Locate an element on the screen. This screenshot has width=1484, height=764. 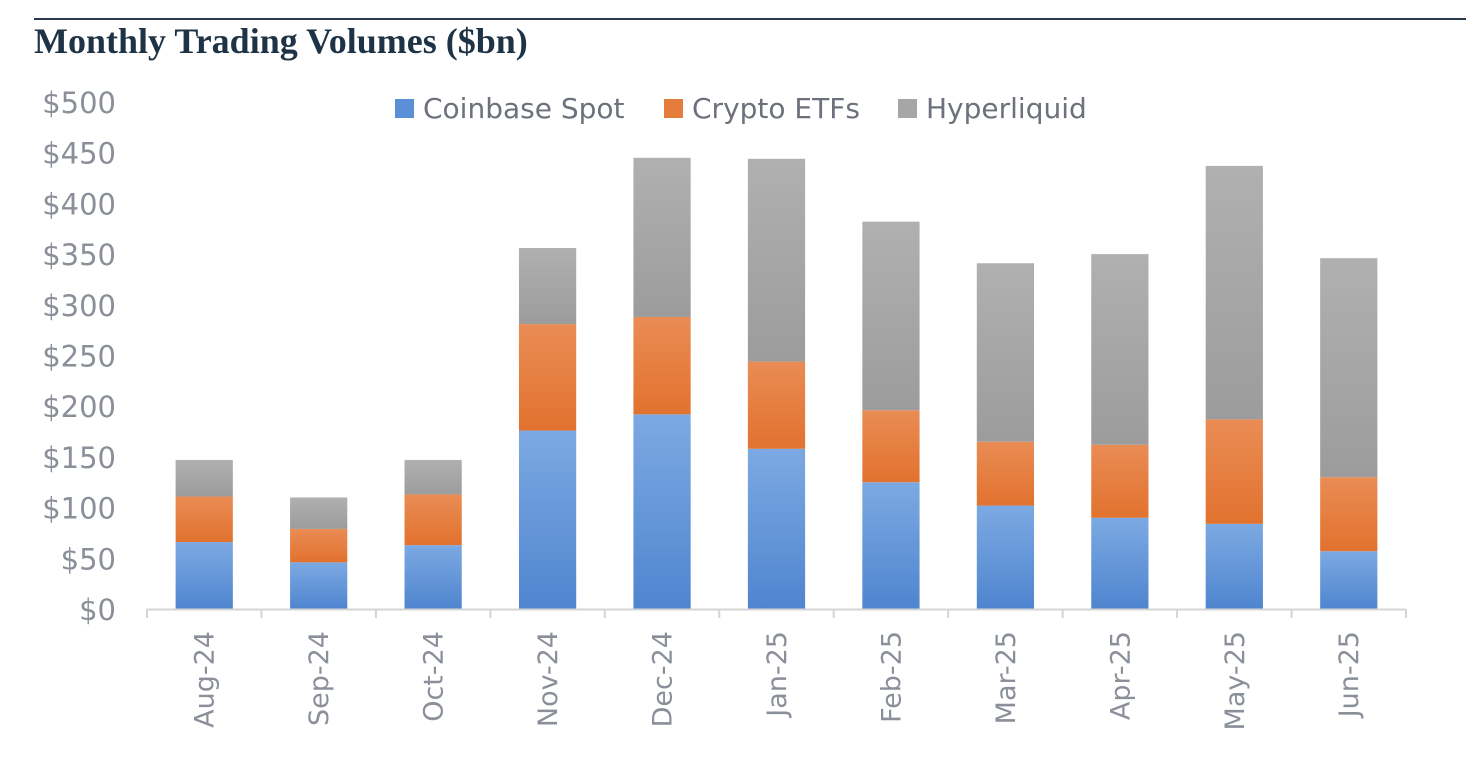
y-tick-label: $100 is located at coordinates (79, 509).